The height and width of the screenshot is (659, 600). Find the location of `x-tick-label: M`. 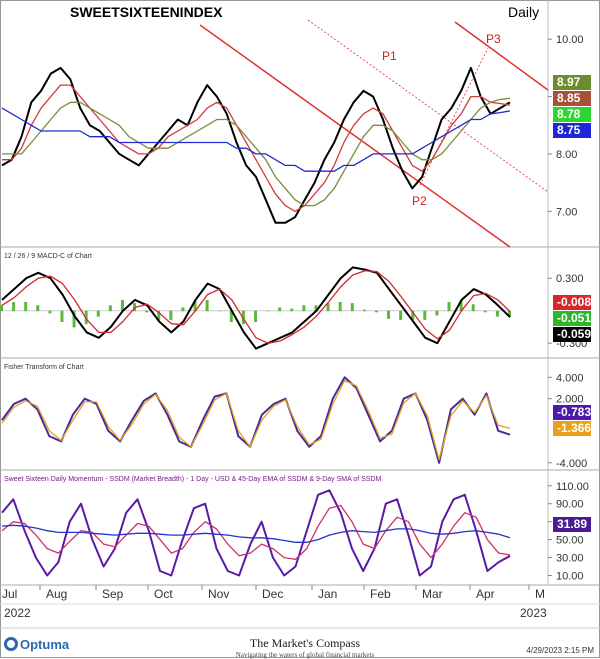

x-tick-label: M is located at coordinates (540, 594).